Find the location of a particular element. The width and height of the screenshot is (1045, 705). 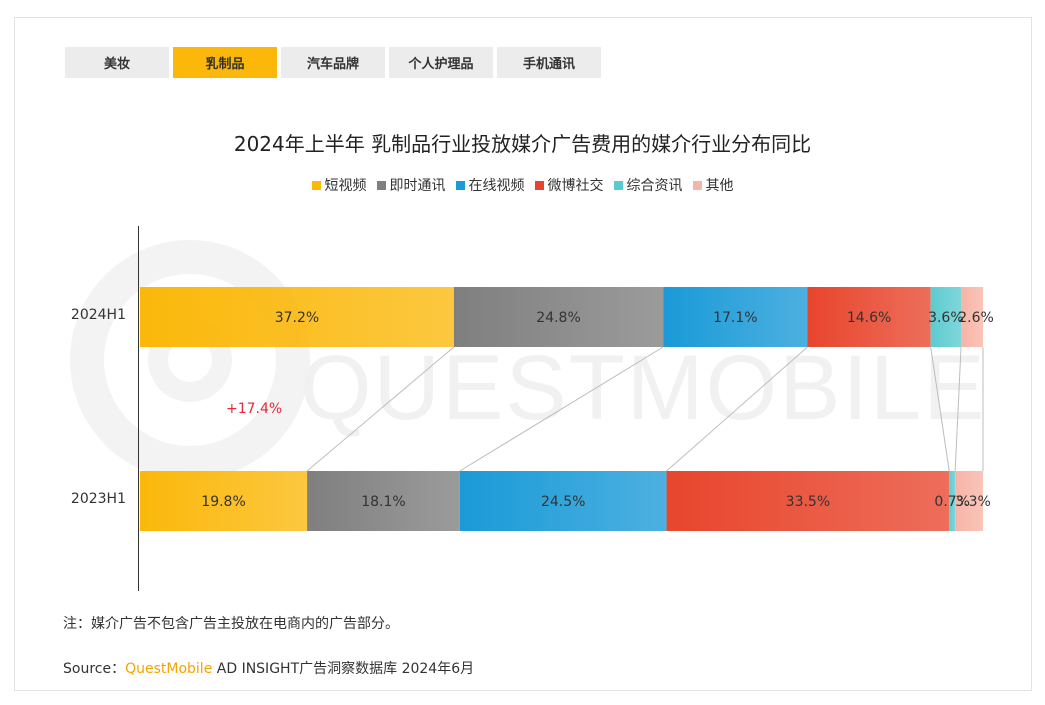

tab-auto-brand: 汽车品牌 is located at coordinates (333, 62).